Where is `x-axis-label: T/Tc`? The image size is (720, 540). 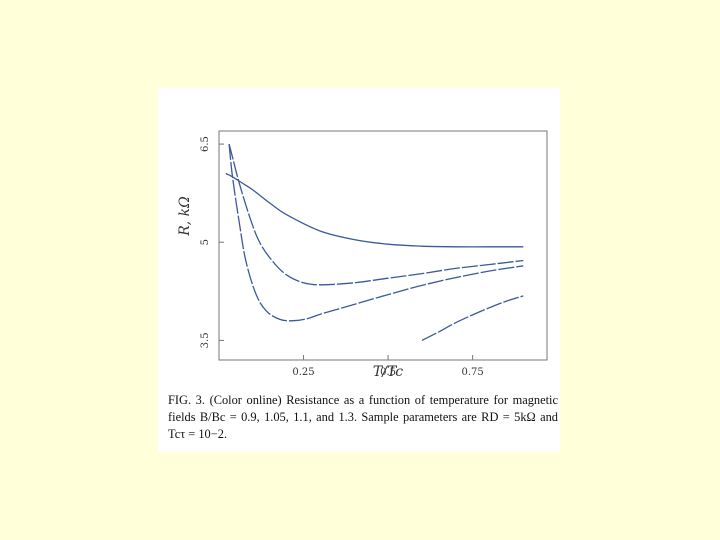
x-axis-label: T/Tc is located at coordinates (388, 372).